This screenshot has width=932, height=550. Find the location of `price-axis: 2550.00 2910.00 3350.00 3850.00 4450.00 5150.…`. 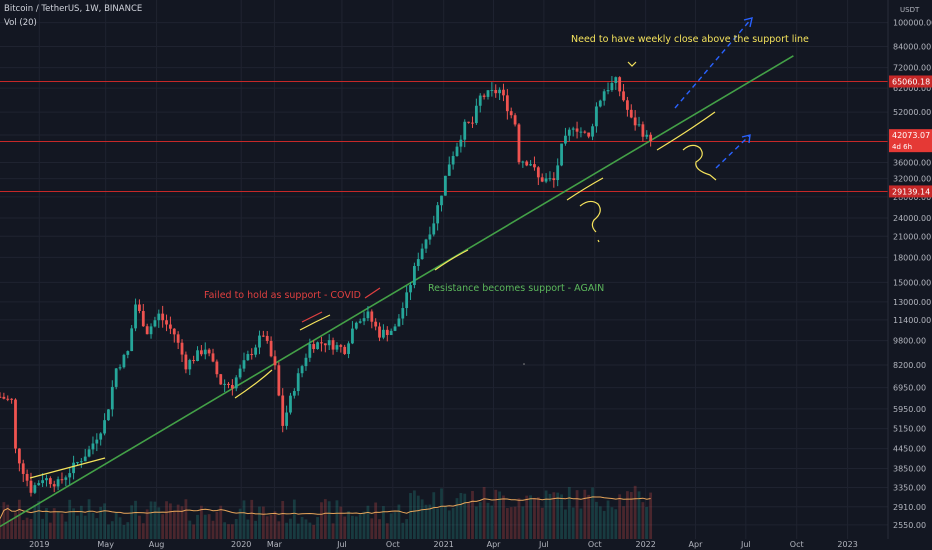

price-axis: 2550.00 2910.00 3350.00 3850.00 4450.00 5150.… is located at coordinates (909, 275).